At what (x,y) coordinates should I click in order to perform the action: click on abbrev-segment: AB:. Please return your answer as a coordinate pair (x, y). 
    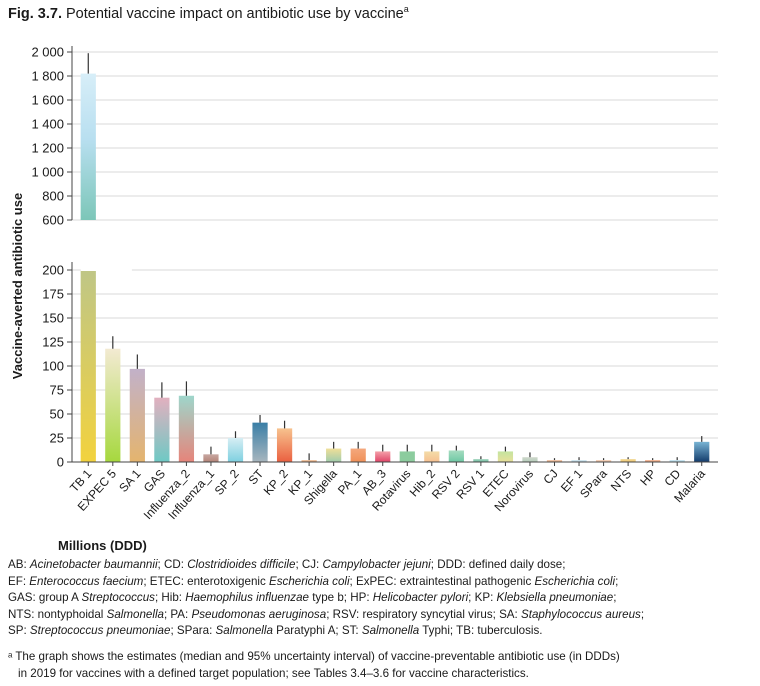
    Looking at the image, I should click on (19, 564).